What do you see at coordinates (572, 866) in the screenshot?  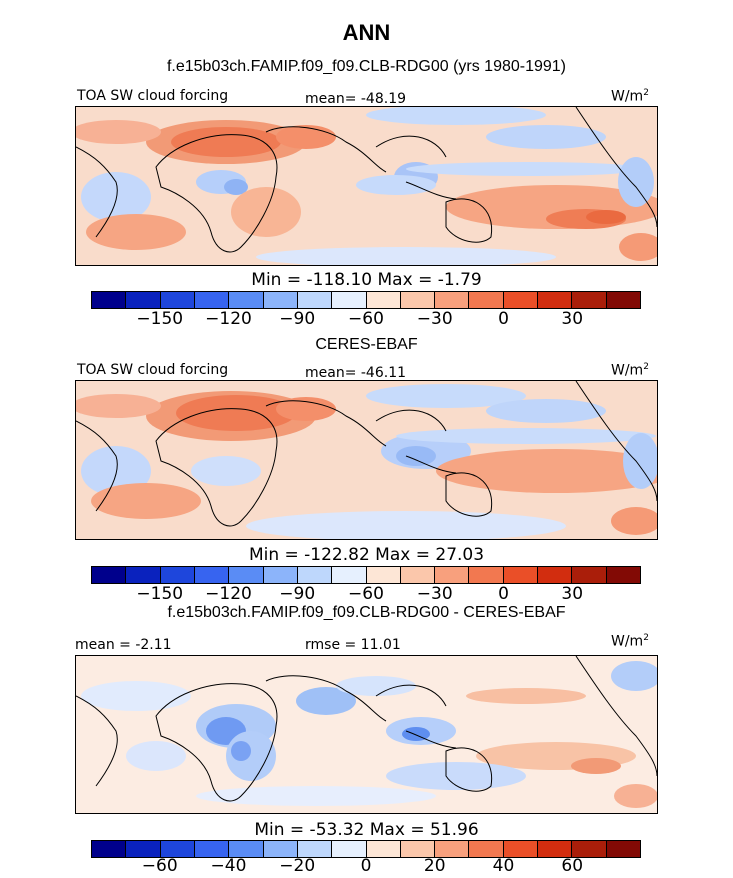 I see `colorbar-tick-label: 60` at bounding box center [572, 866].